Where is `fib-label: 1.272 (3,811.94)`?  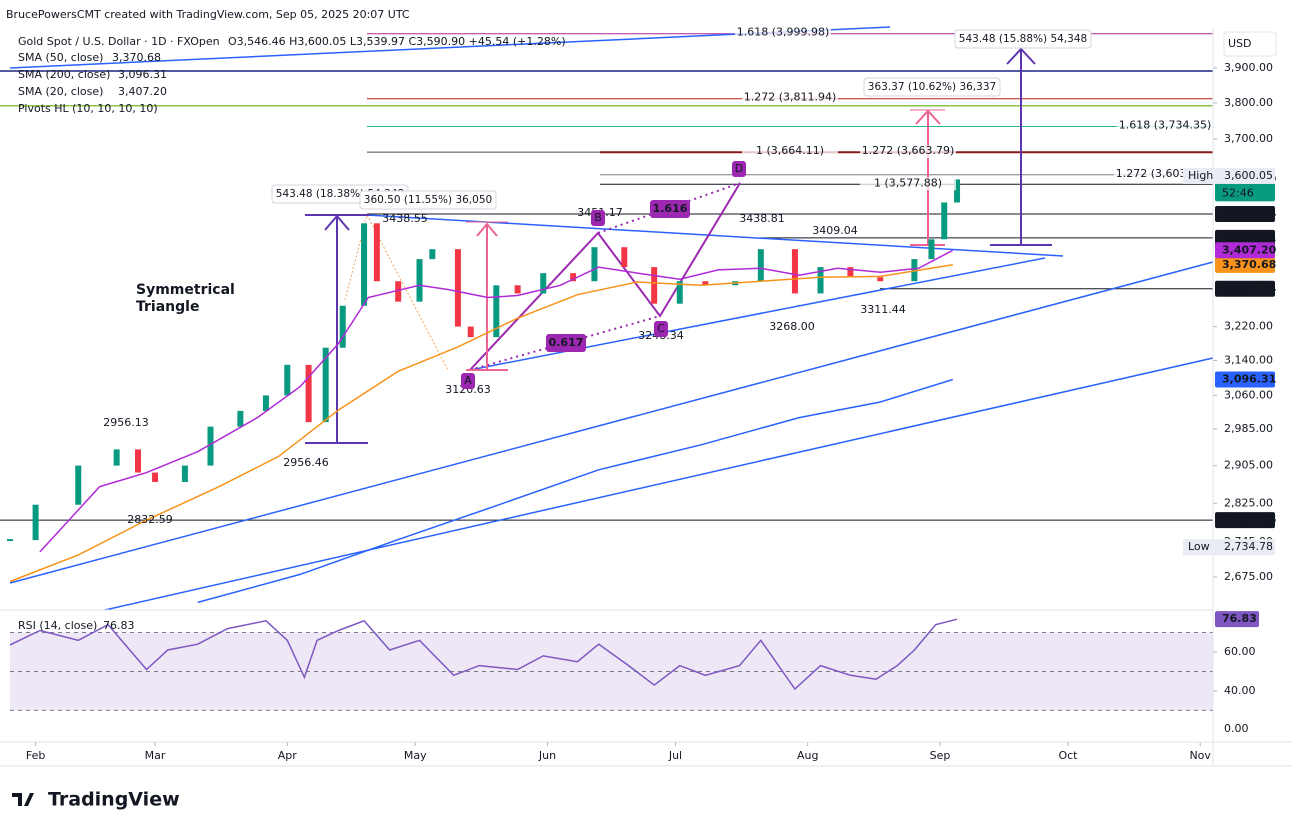 fib-label: 1.272 (3,811.94) is located at coordinates (790, 97).